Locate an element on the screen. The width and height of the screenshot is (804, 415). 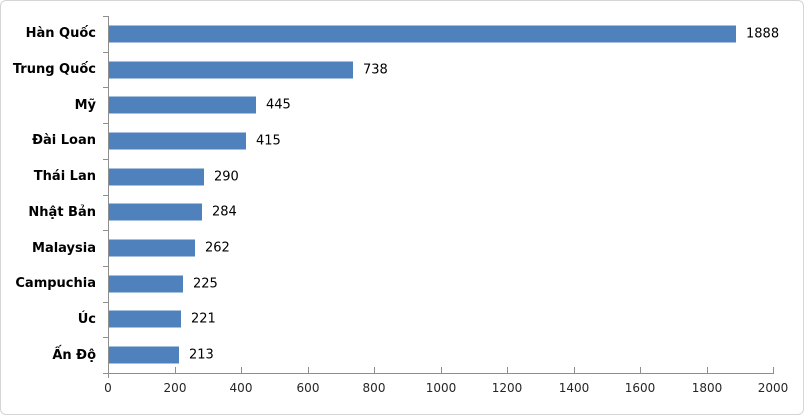
bar-row: 445 is located at coordinates (440, 105).